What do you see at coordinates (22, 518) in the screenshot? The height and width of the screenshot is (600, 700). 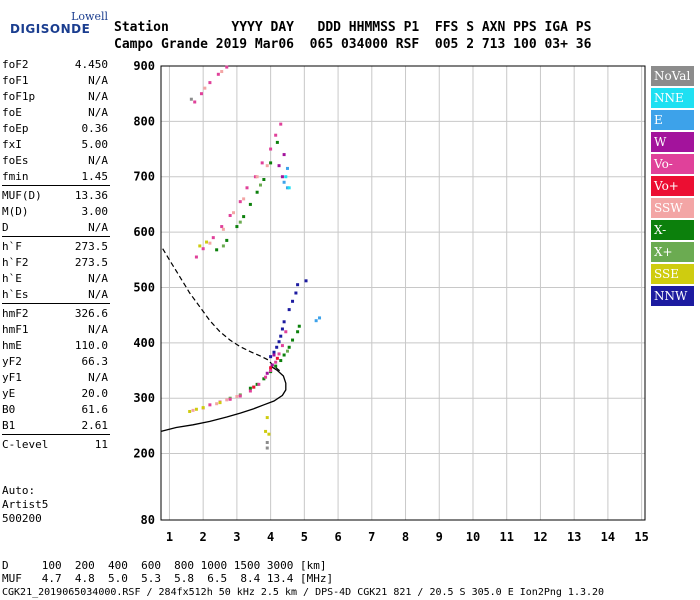 I see `auto-version: 500200` at bounding box center [22, 518].